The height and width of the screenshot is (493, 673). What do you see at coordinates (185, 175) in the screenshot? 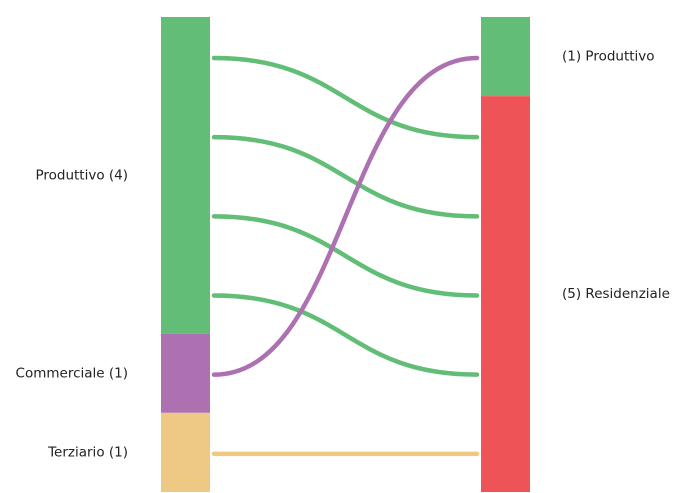
I see `left-node-produttivo` at bounding box center [185, 175].